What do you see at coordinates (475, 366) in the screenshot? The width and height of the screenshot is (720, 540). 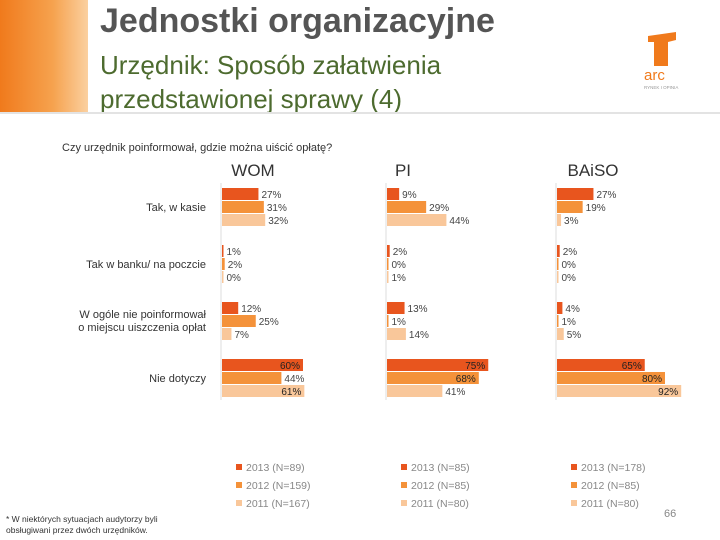 I see `data-label: 75%` at bounding box center [475, 366].